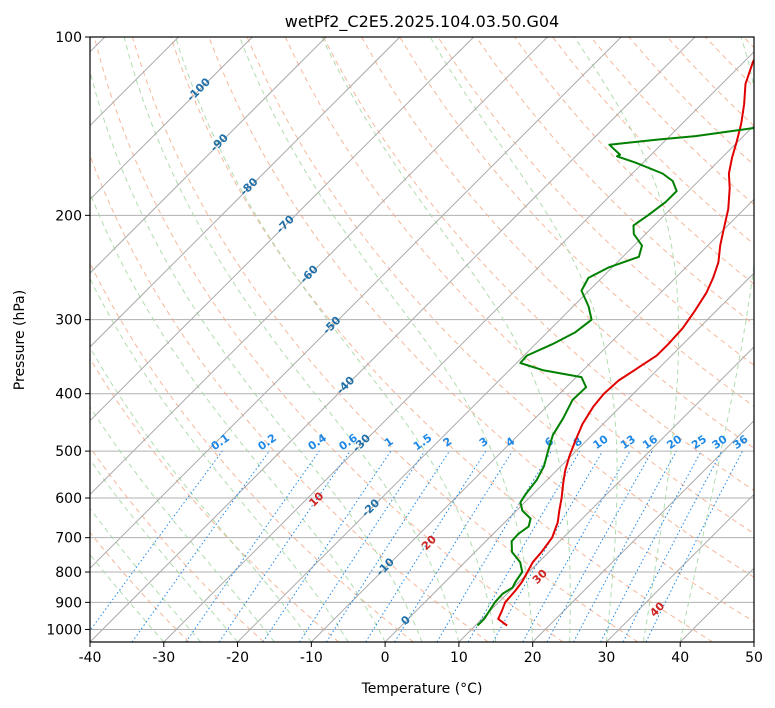 Image resolution: width=775 pixels, height=708 pixels. Describe the element at coordinates (385, 658) in the screenshot. I see `x-tick-label: 0` at that location.